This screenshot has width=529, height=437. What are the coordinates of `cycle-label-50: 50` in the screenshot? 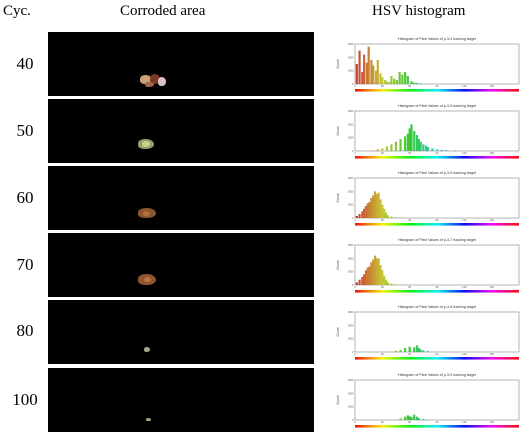 It's located at (25, 130).